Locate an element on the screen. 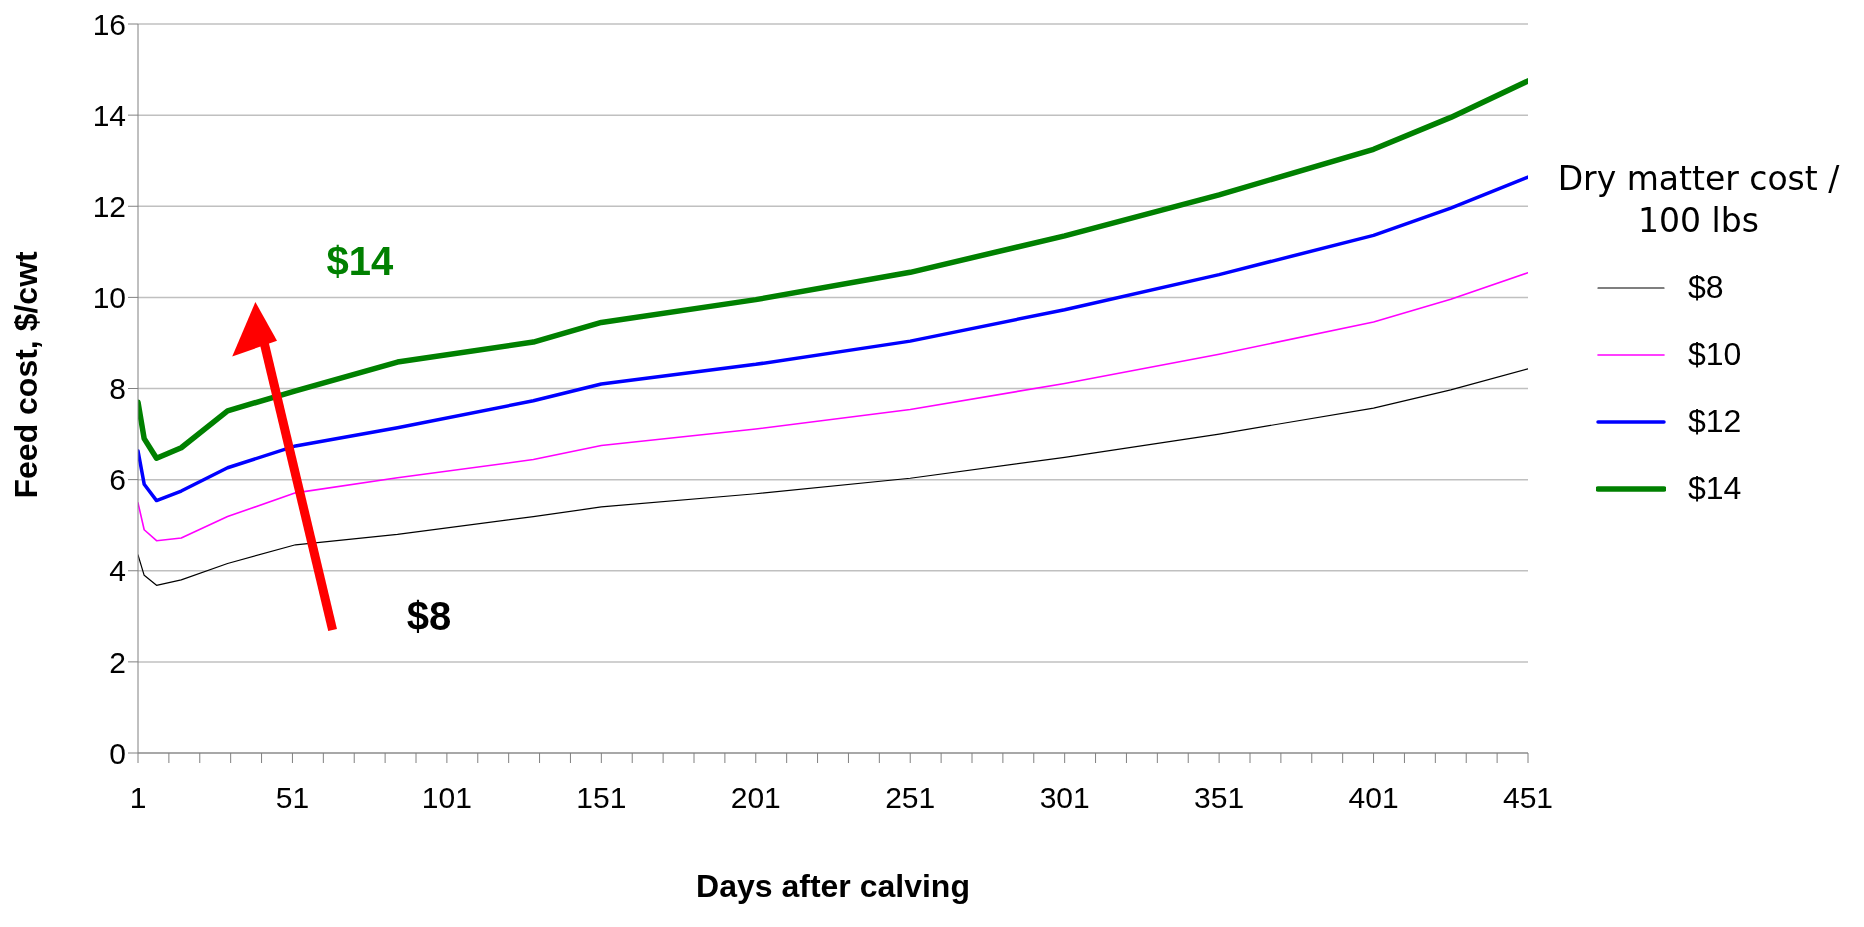  y-tick-label: 8 is located at coordinates (117, 389).